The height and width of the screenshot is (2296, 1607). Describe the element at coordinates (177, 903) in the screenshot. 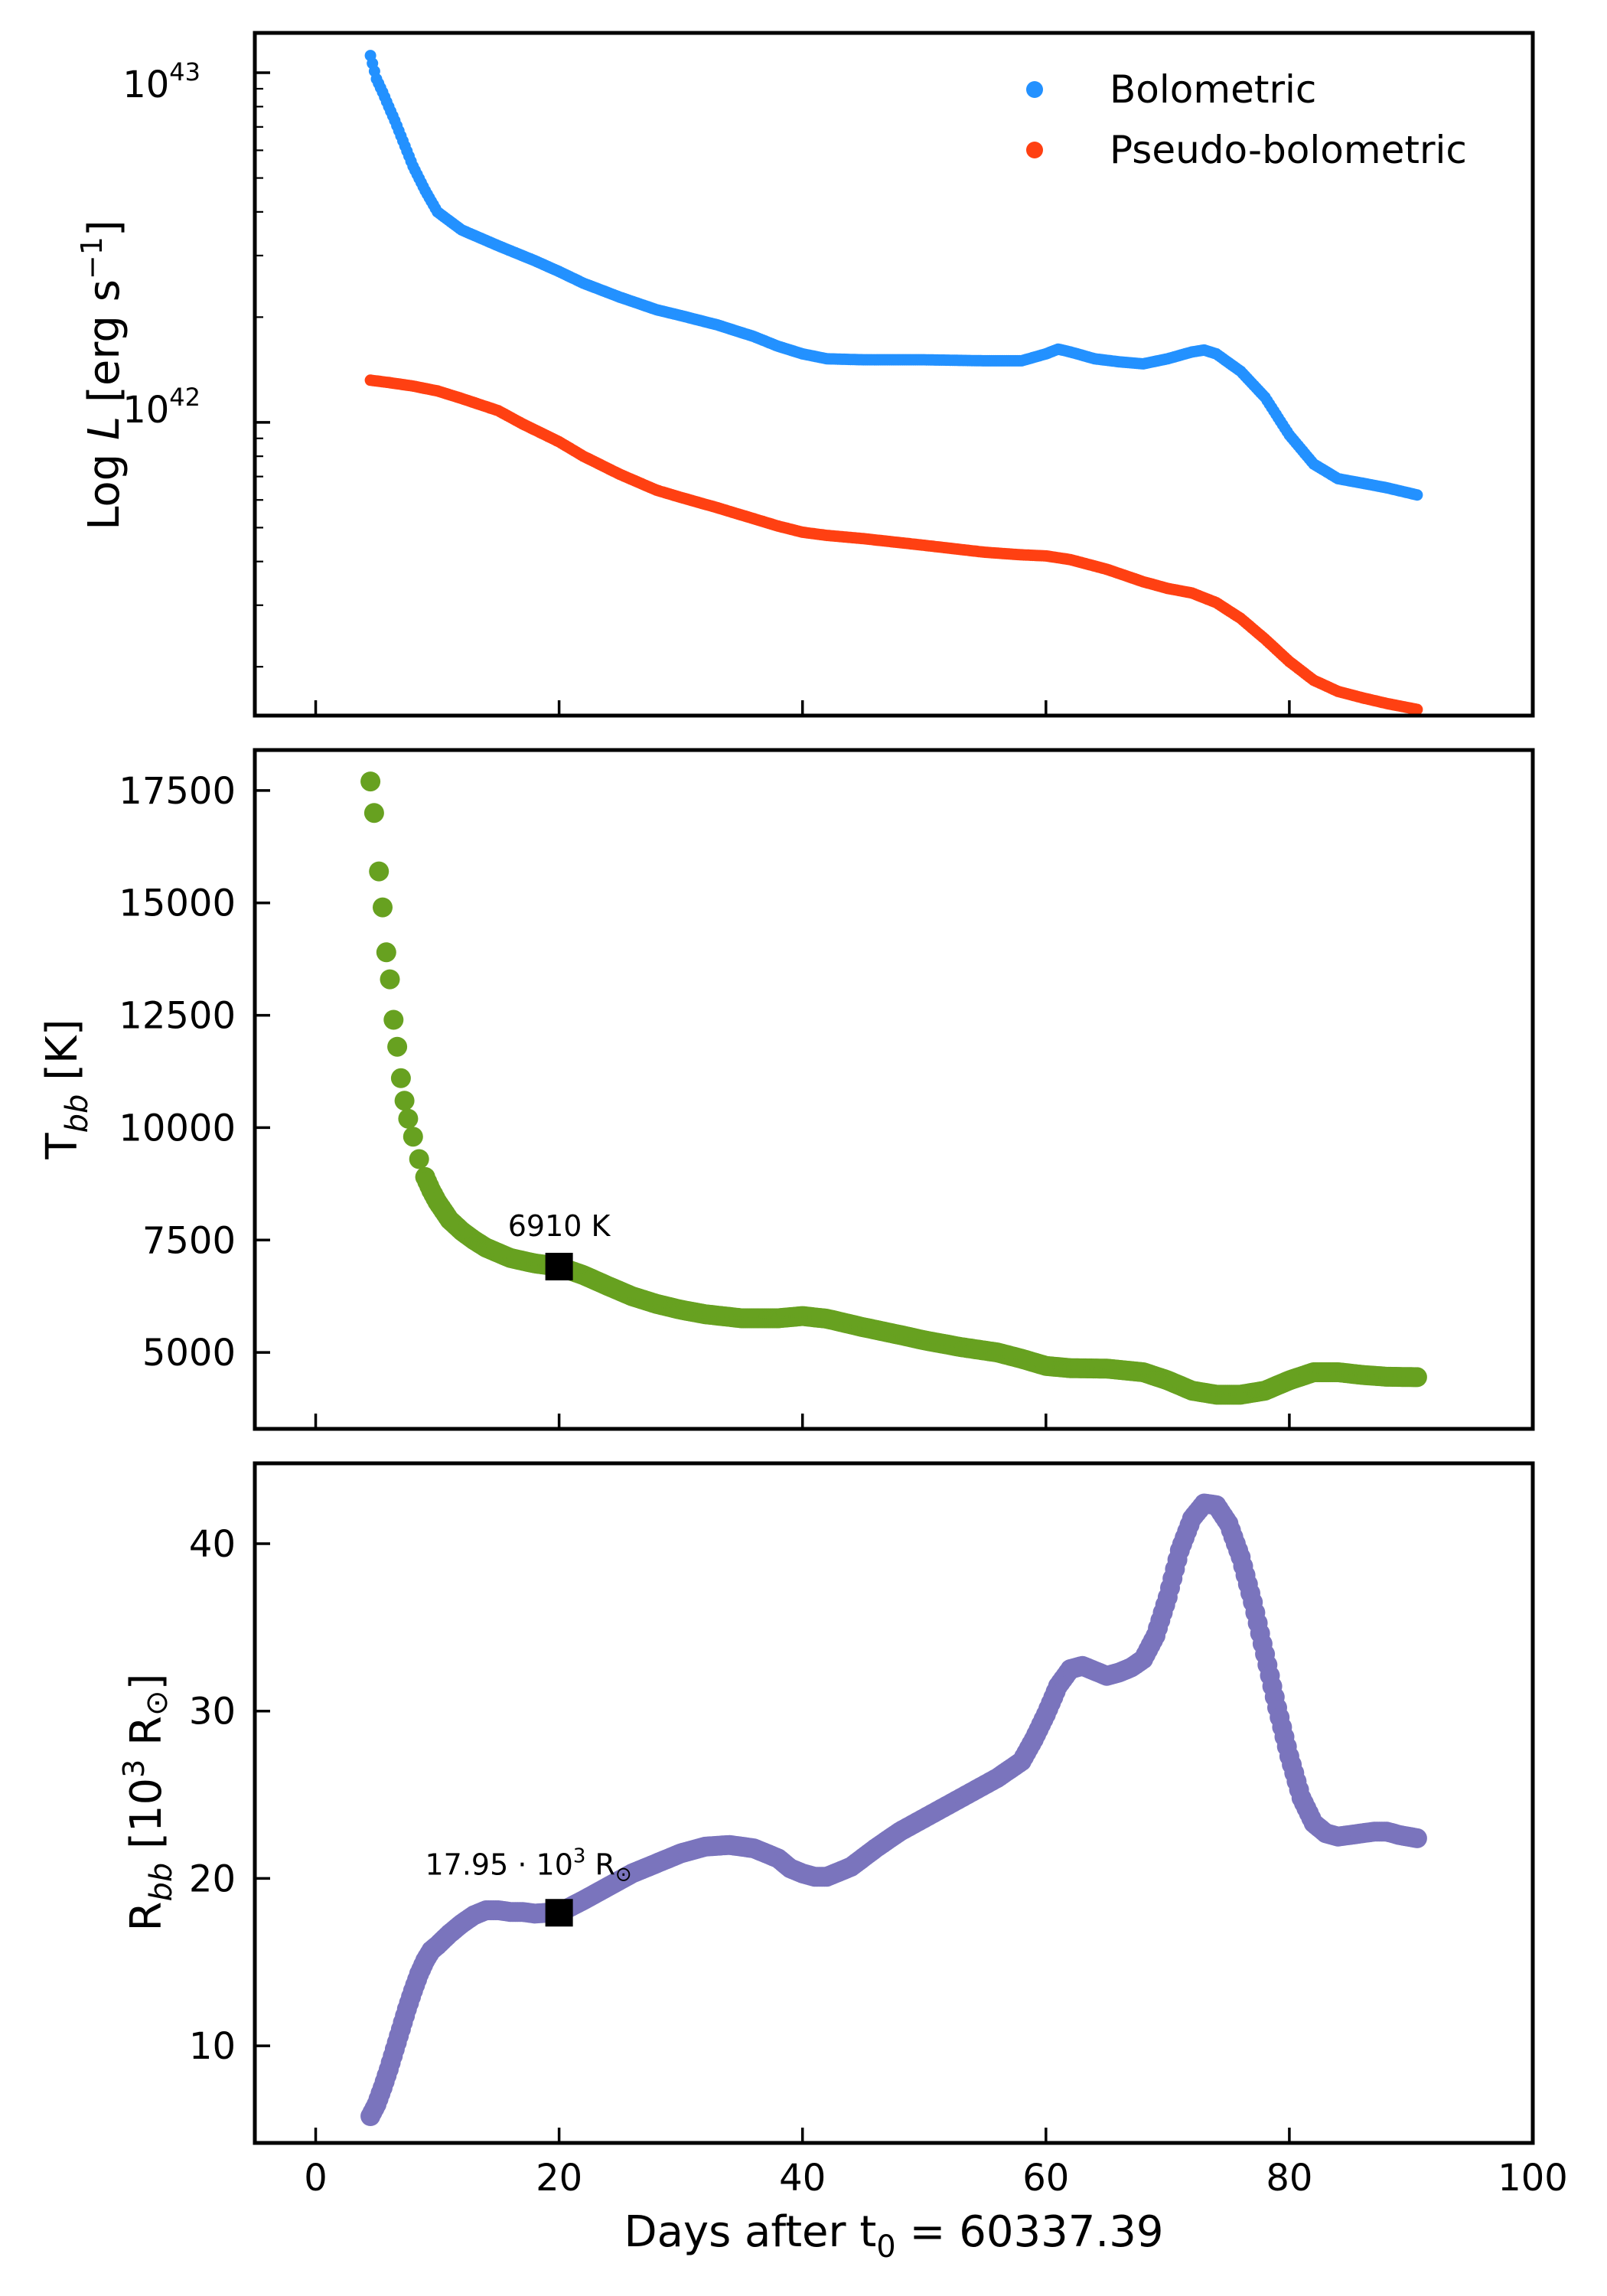

I see `temperature-y-tick-label: 15000` at that location.